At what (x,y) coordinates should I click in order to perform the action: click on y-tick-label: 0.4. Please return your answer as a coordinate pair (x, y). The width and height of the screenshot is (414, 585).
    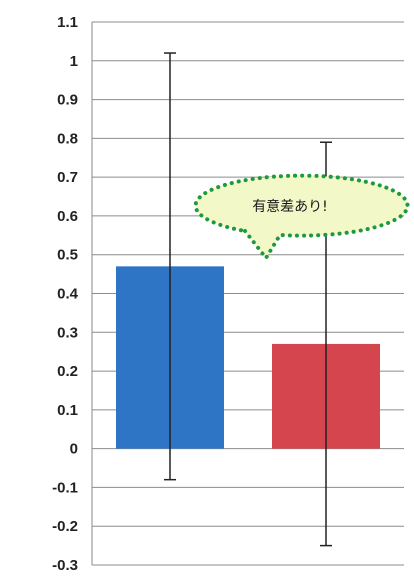
    Looking at the image, I should click on (68, 294).